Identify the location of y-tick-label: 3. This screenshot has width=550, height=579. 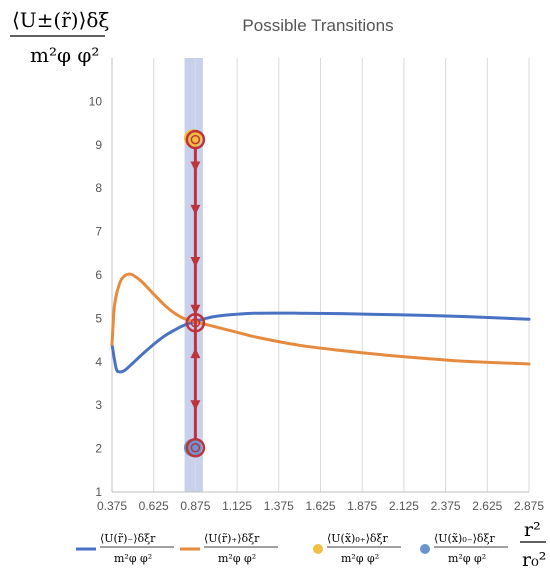
(98, 405).